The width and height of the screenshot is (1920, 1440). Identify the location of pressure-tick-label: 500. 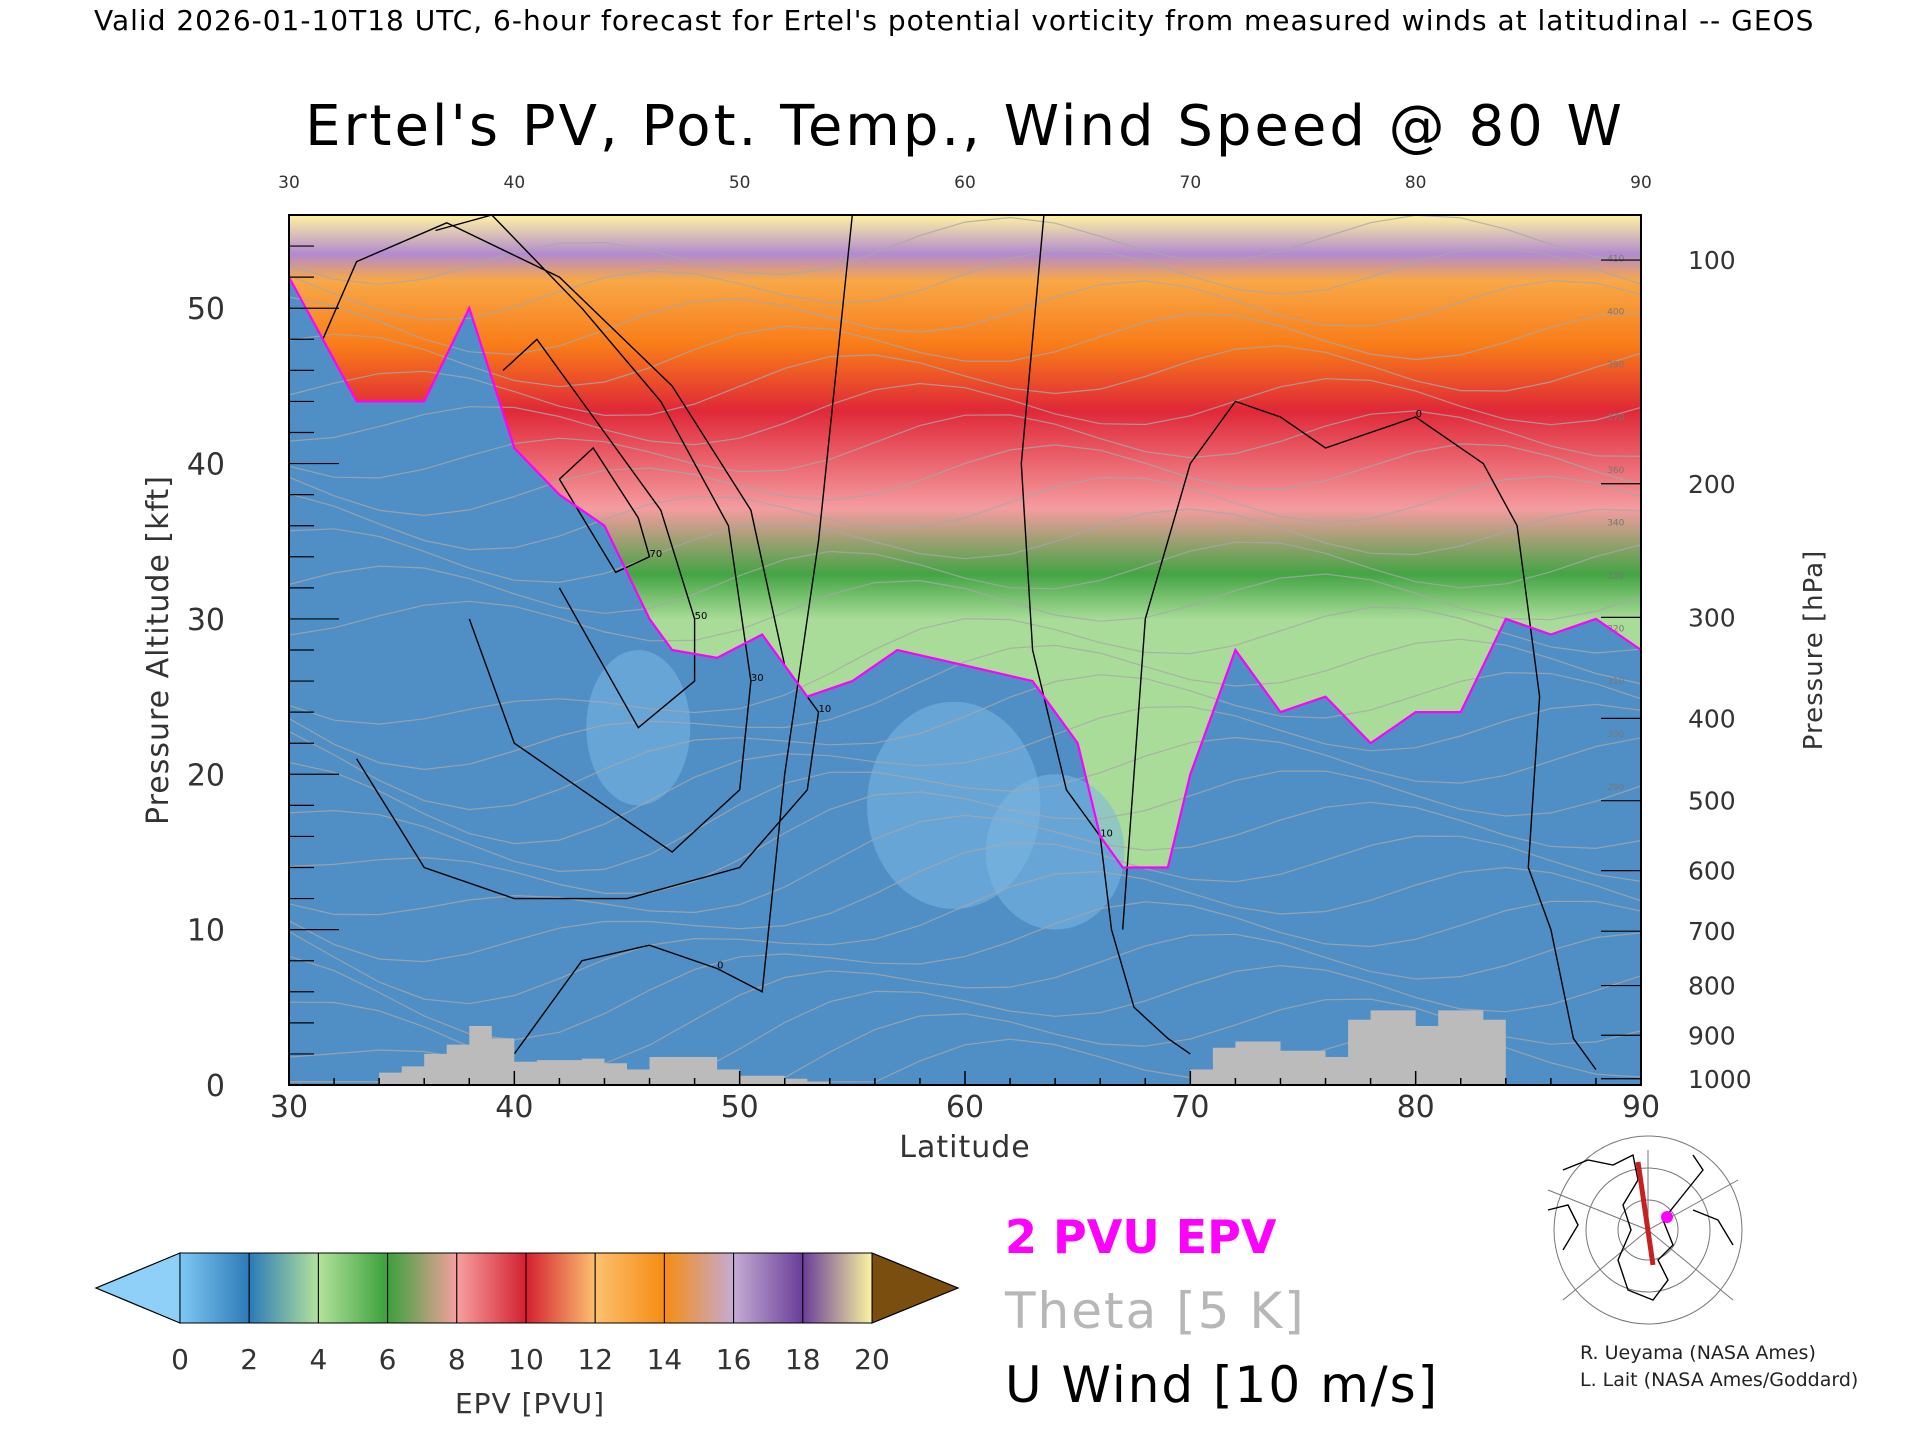
(1712, 801).